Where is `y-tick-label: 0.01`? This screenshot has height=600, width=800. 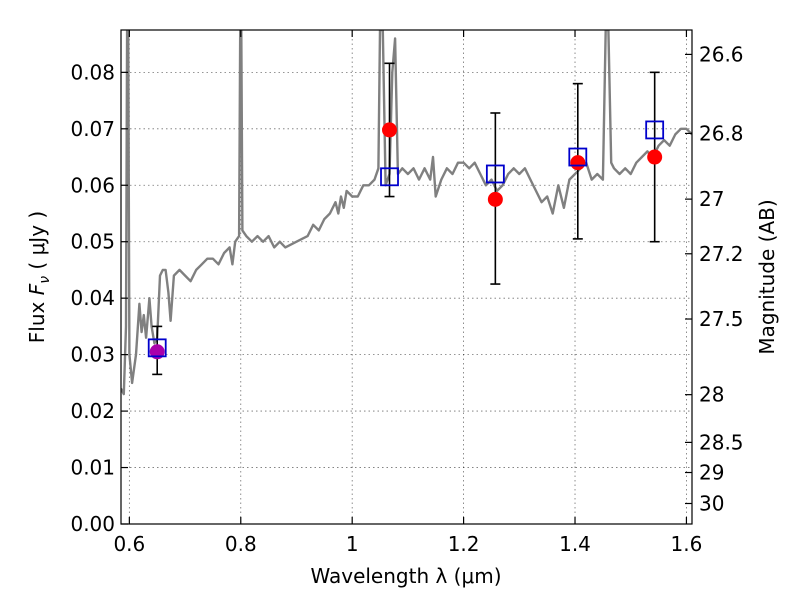
y-tick-label: 0.01 is located at coordinates (92, 468).